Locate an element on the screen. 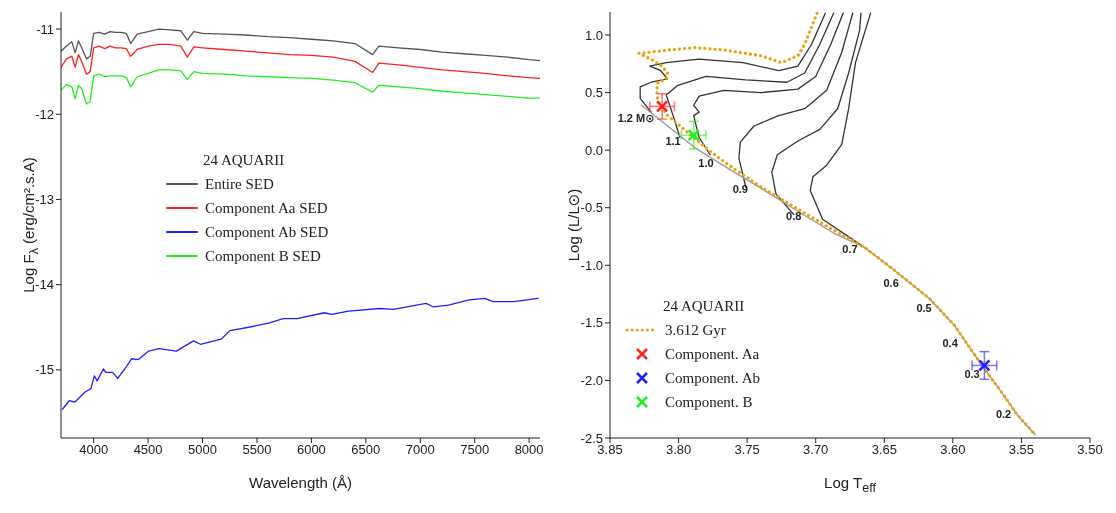 The width and height of the screenshot is (1116, 513). legend-label: Component. Aa is located at coordinates (712, 354).